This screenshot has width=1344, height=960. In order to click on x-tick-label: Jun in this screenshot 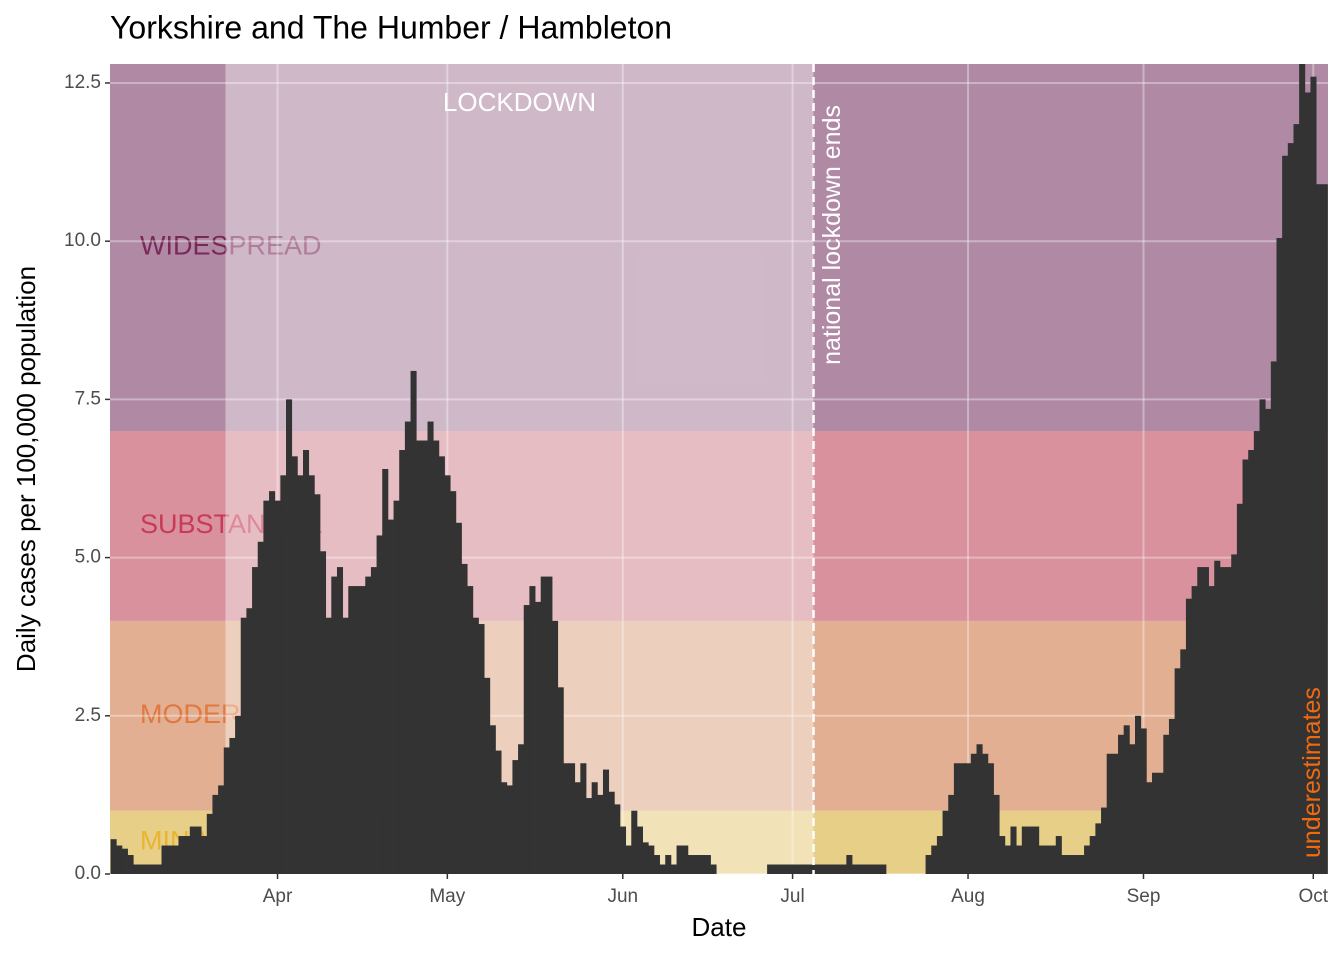, I will do `click(622, 896)`.